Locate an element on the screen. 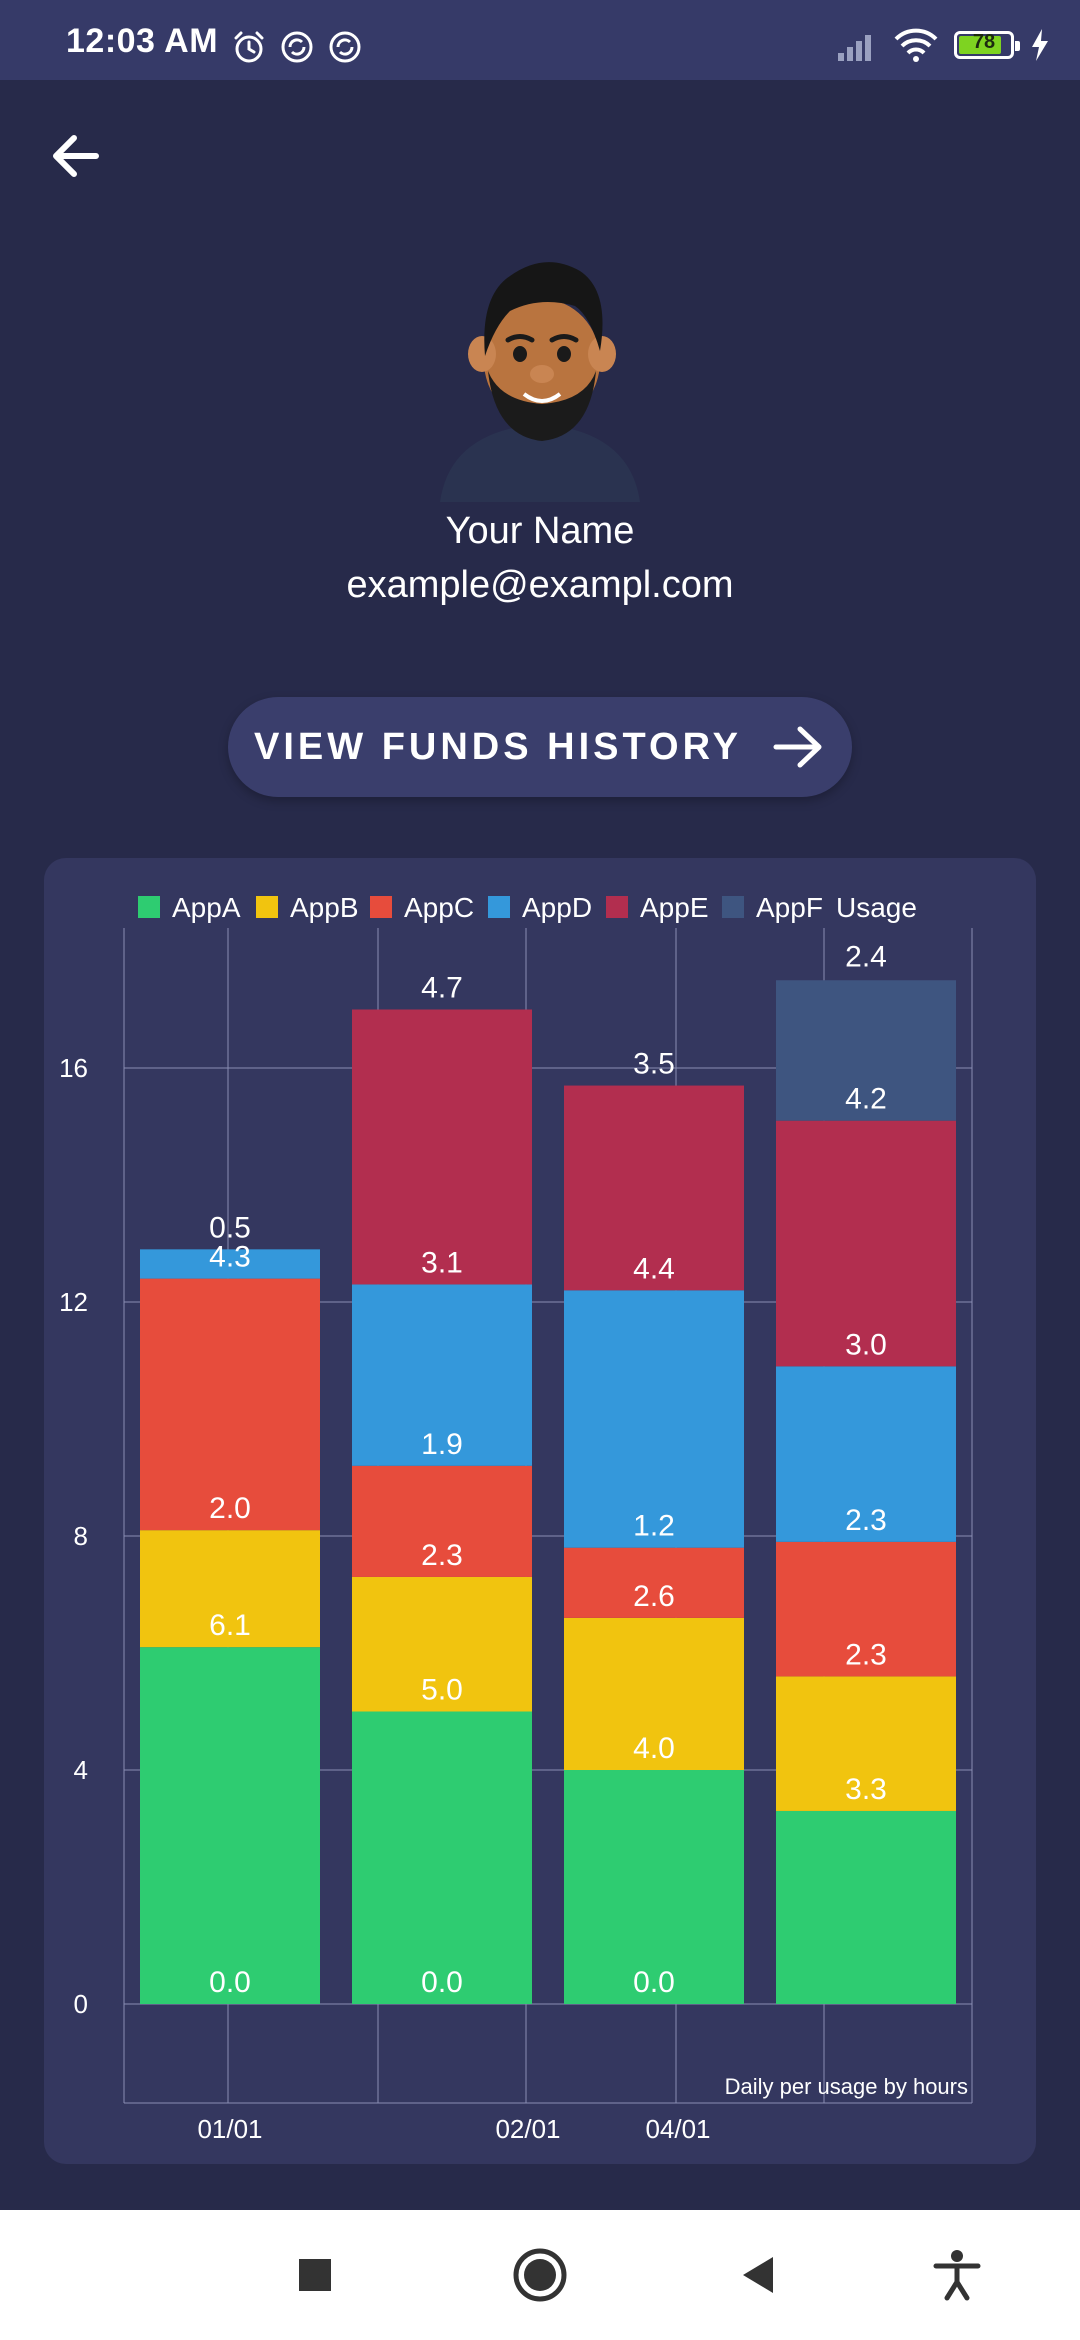 This screenshot has height=2340, width=1080. data-label: 4.3 is located at coordinates (230, 1257).